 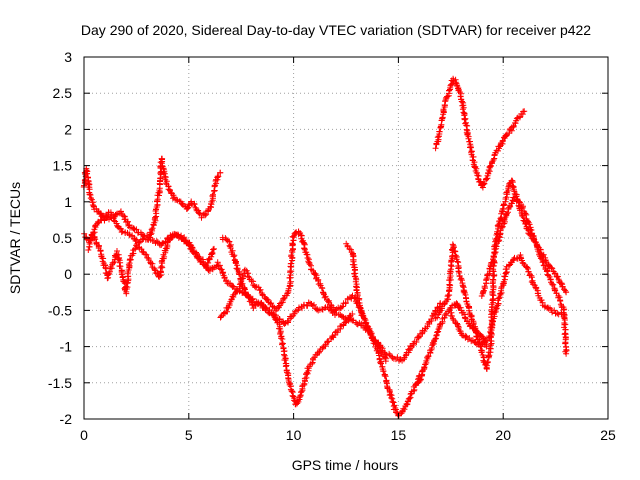 I want to click on x-tick-label: 5, so click(x=189, y=435).